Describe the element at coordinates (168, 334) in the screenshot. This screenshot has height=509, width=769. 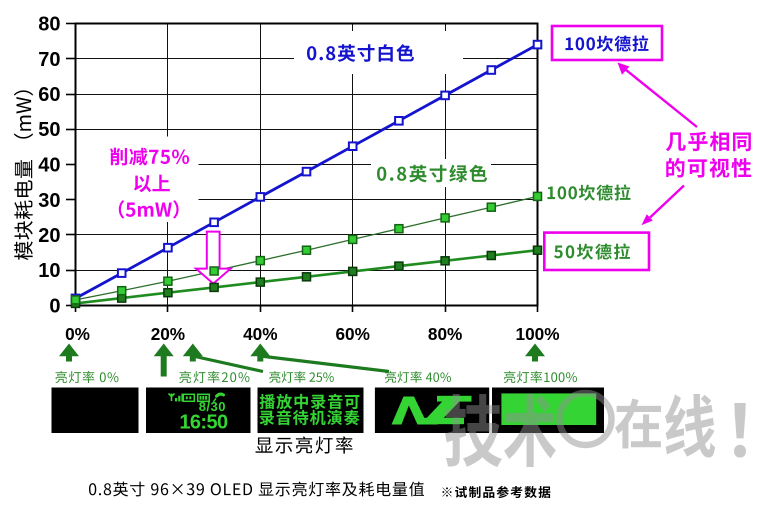
I see `svg-text: 20%` at that location.